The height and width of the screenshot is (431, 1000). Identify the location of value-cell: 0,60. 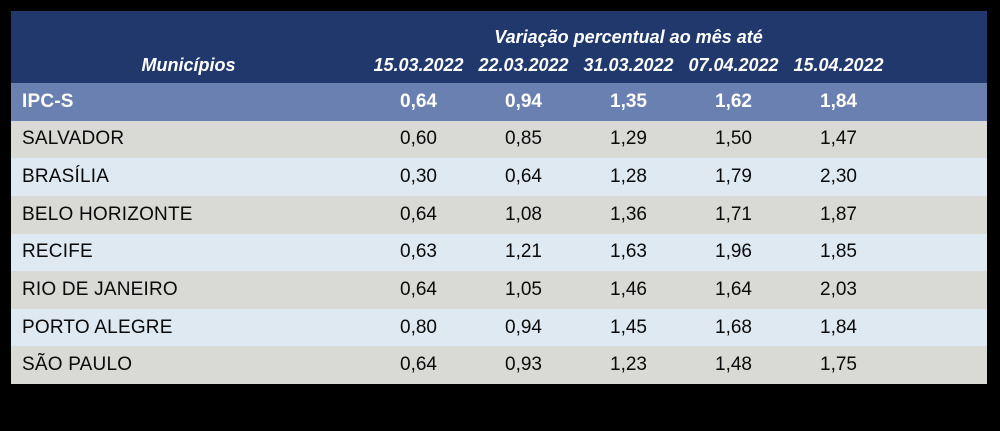
(418, 139).